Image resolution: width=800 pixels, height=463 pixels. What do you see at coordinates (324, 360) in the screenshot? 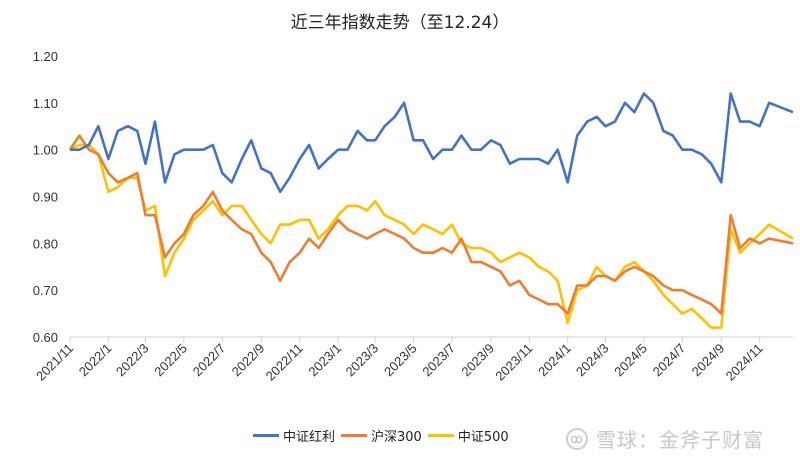
I see `x-tick-label: 2023/1` at bounding box center [324, 360].